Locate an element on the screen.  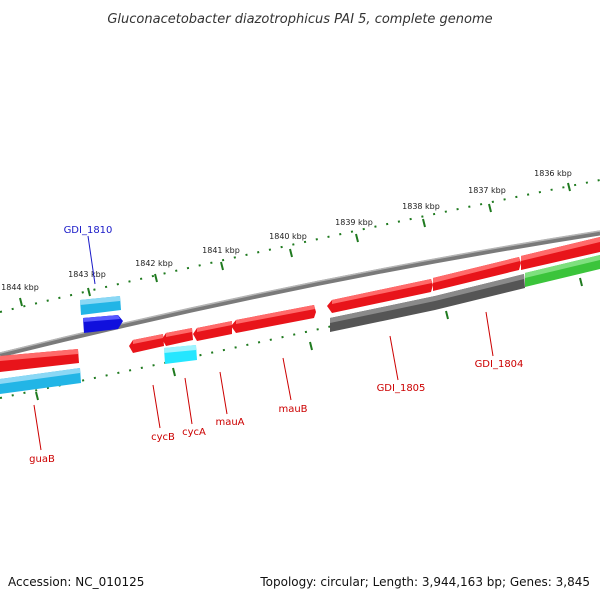
gdi-1810-features is located at coordinates (101, 314).